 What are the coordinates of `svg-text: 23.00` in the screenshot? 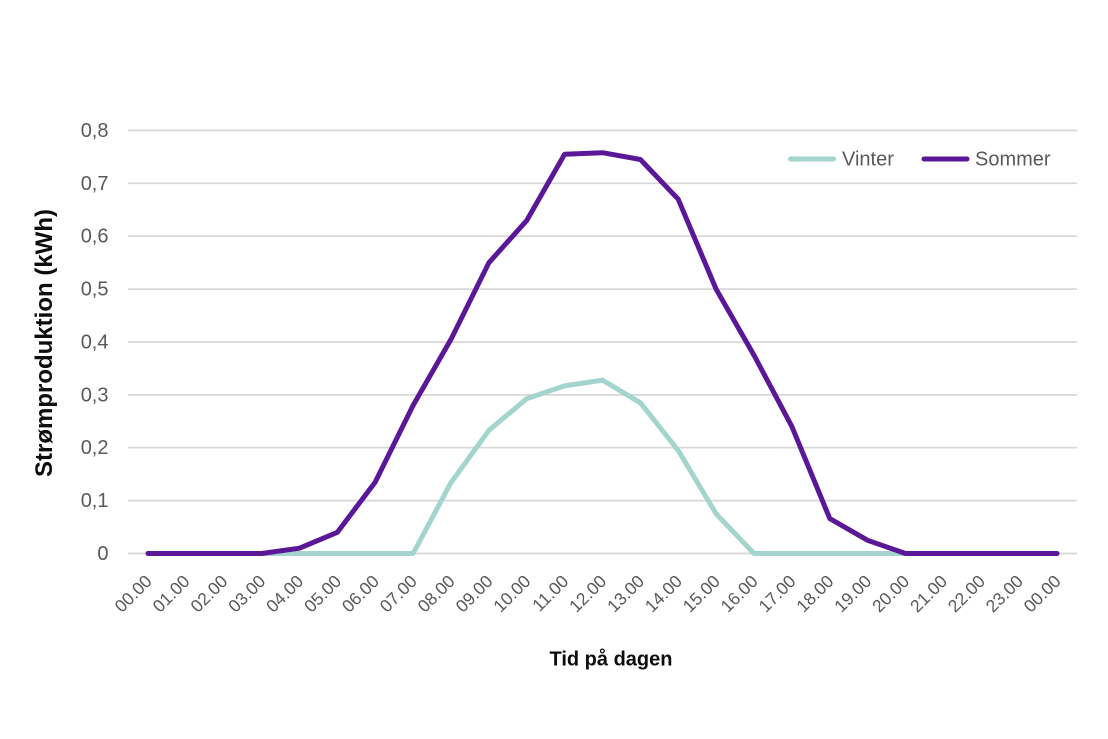 It's located at (1004, 593).